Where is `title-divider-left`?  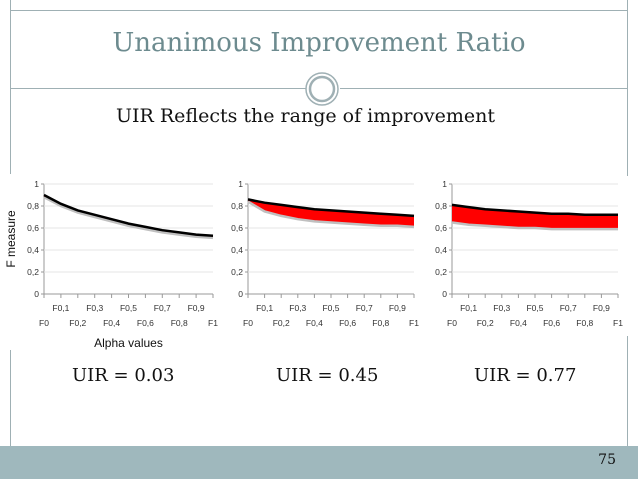
title-divider-left is located at coordinates (159, 88).